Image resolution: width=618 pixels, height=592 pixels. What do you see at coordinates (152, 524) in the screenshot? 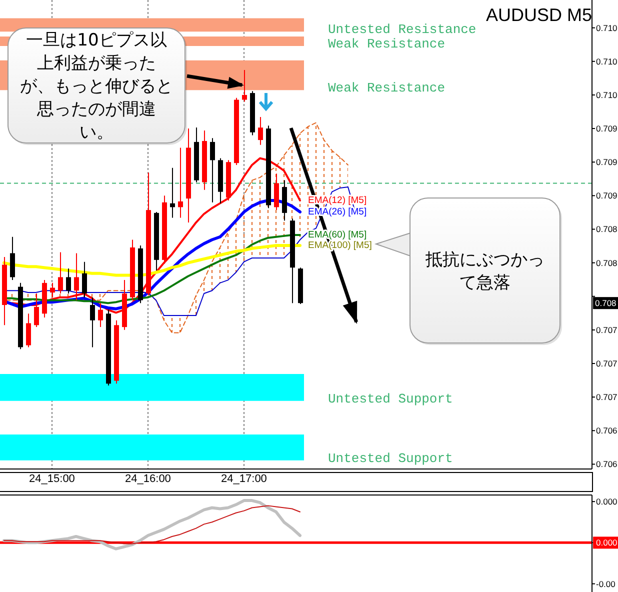
I see `line-series` at bounding box center [152, 524].